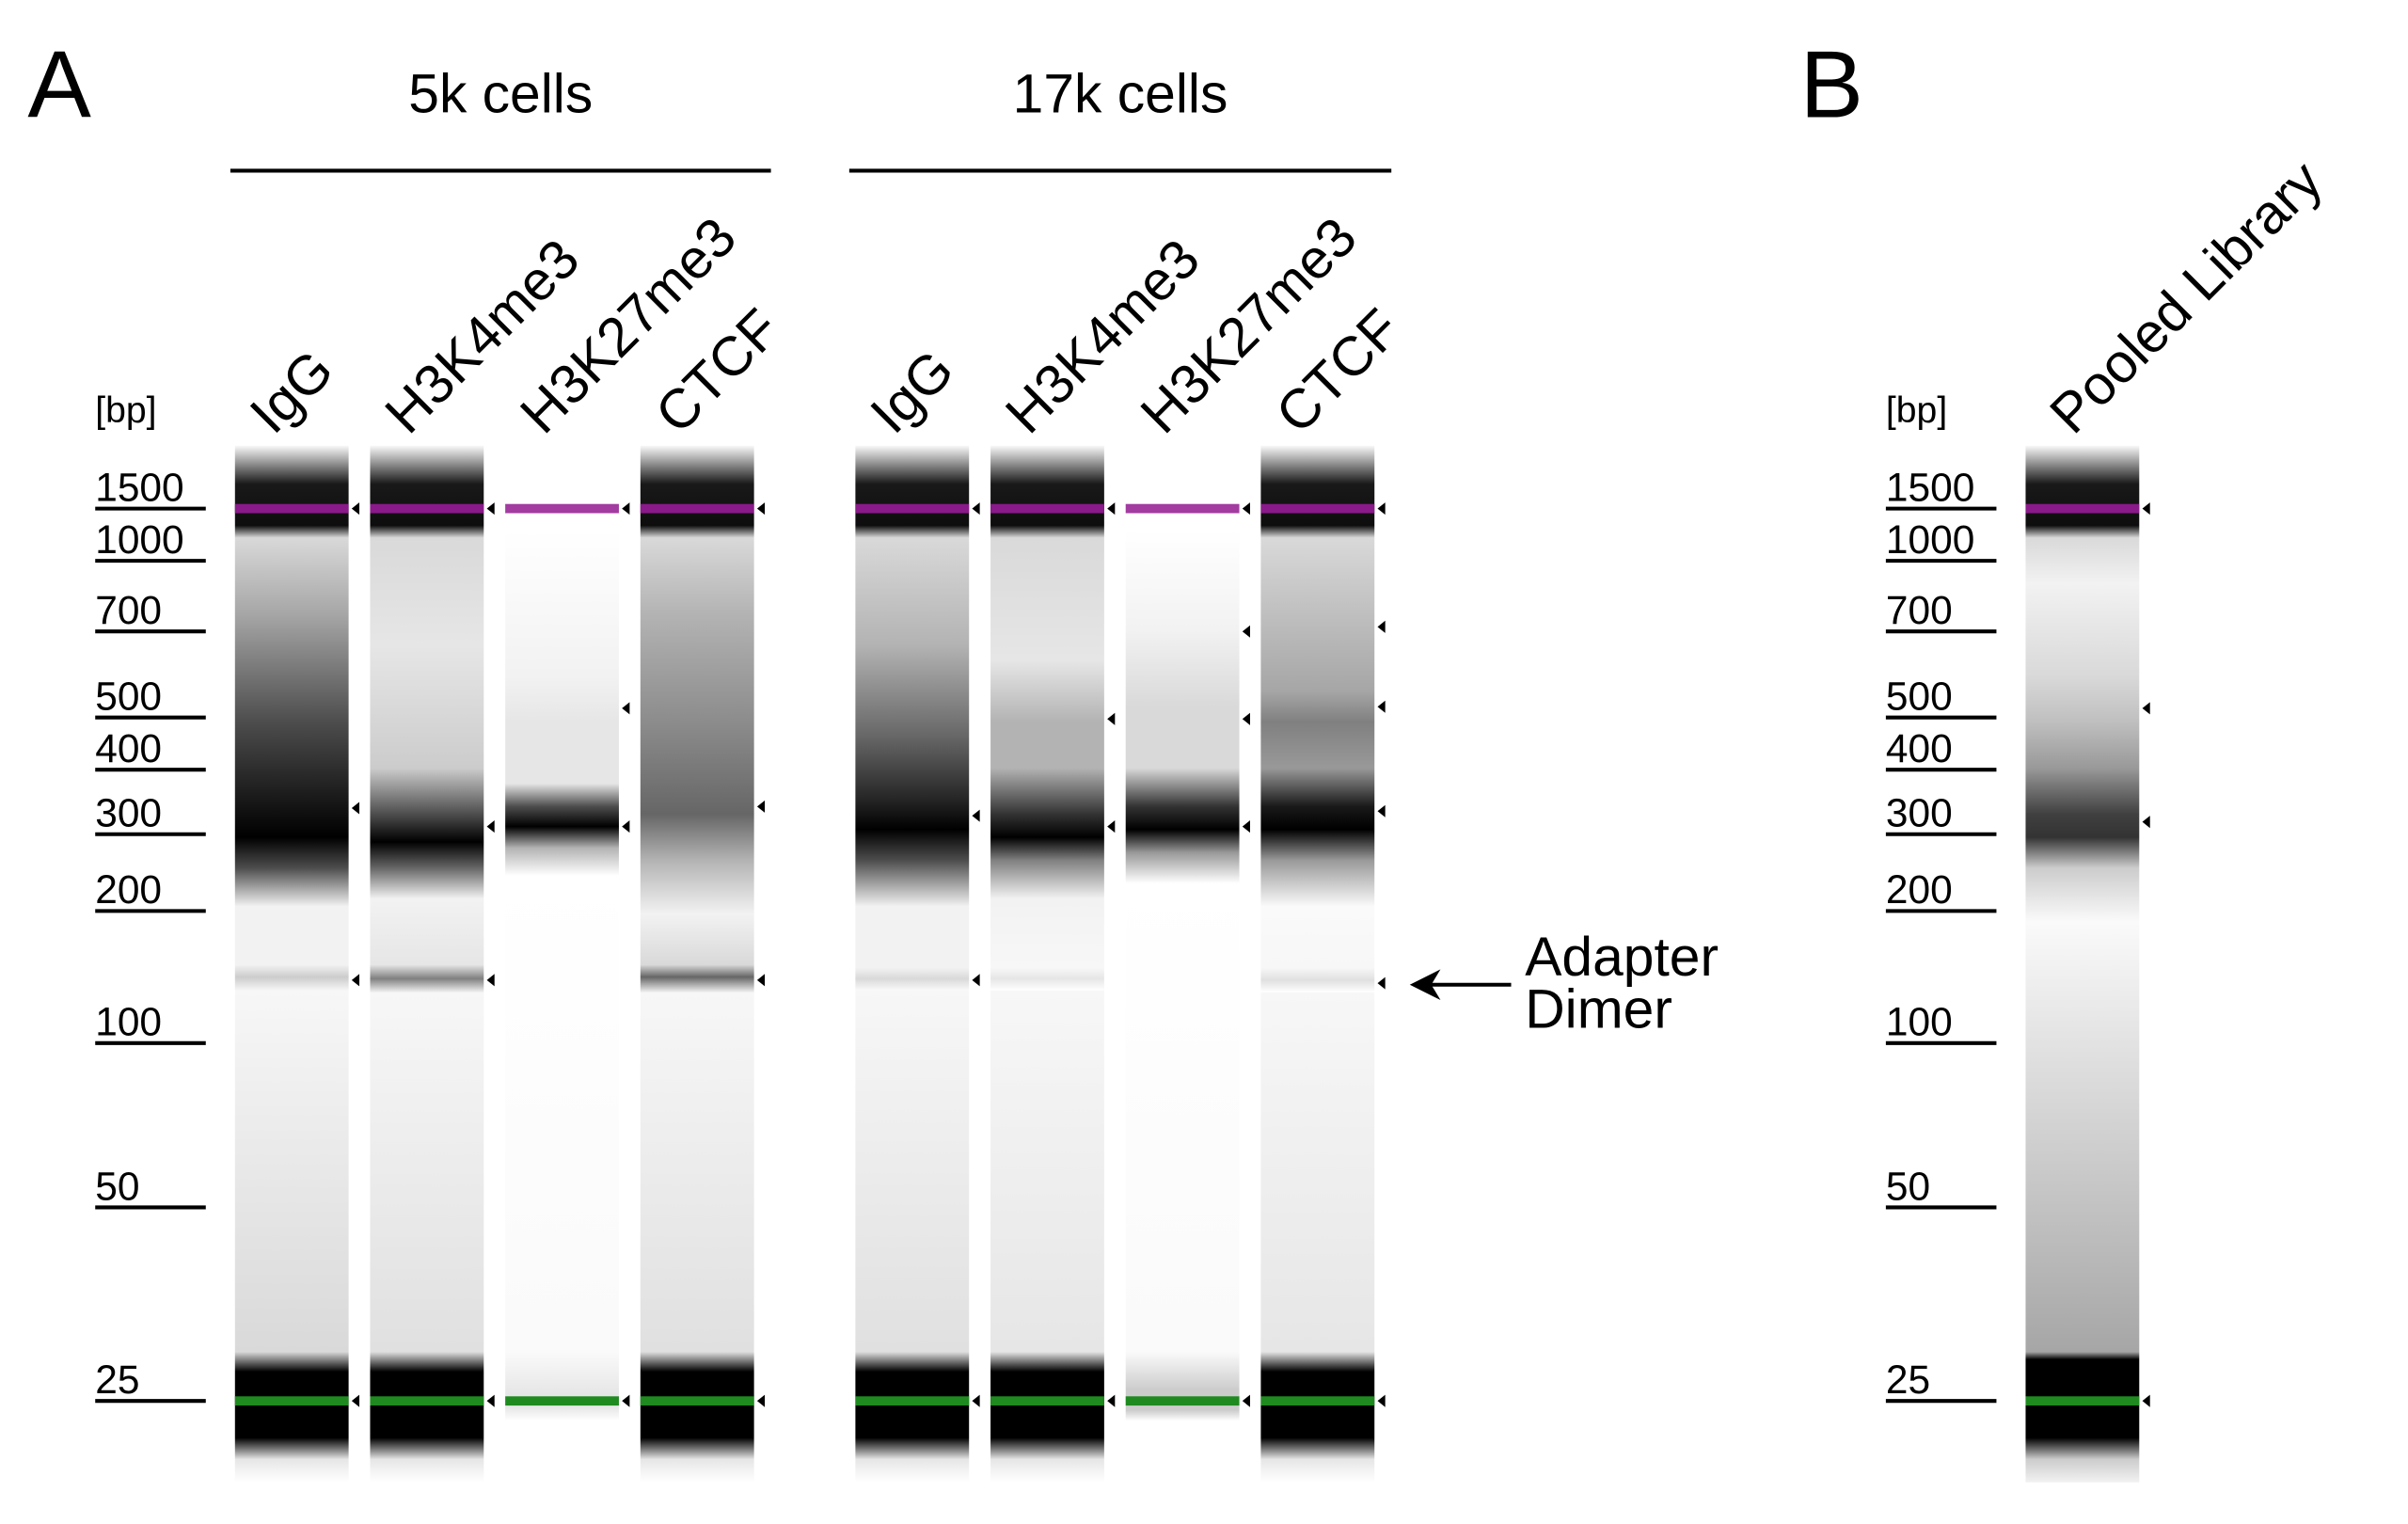 Image resolution: width=2408 pixels, height=1524 pixels. What do you see at coordinates (1622, 958) in the screenshot?
I see `annotation: Adapter` at bounding box center [1622, 958].